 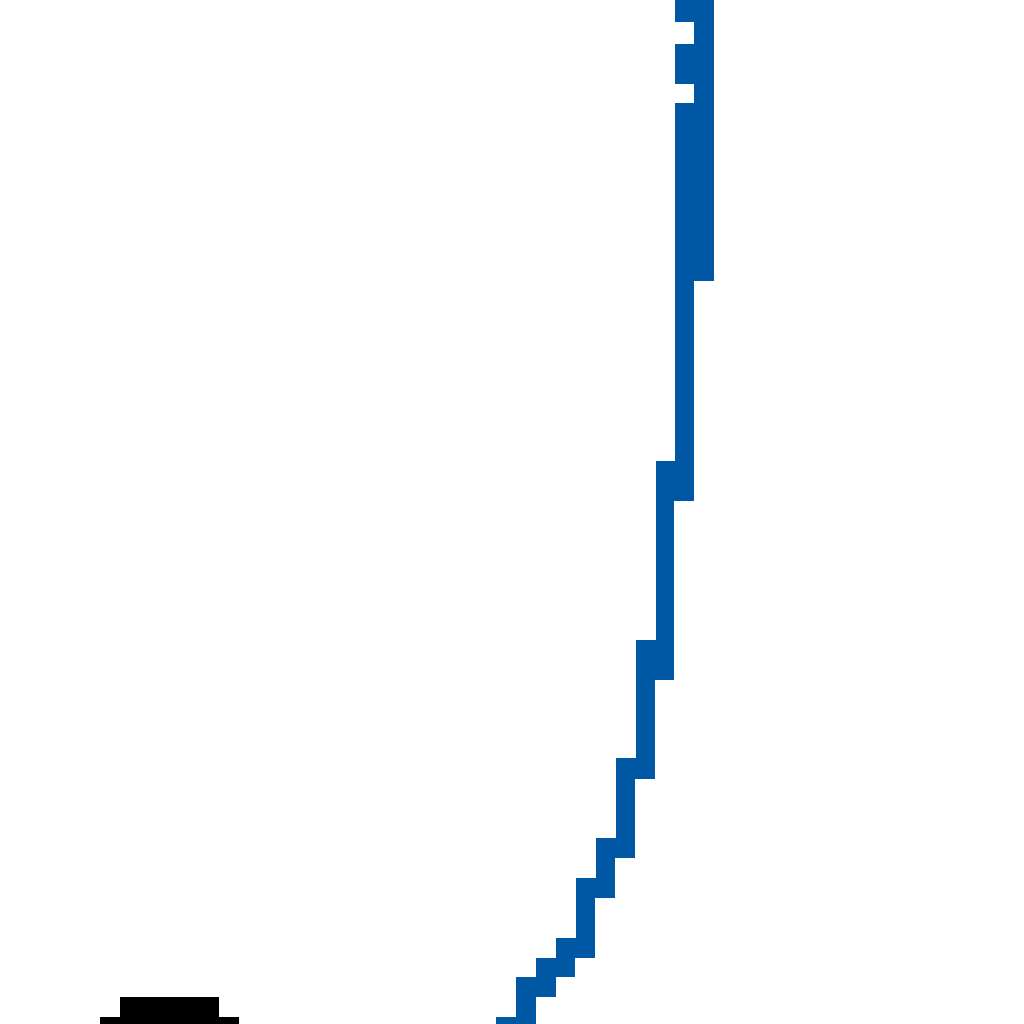 What do you see at coordinates (169, 1007) in the screenshot?
I see `black-block-top` at bounding box center [169, 1007].